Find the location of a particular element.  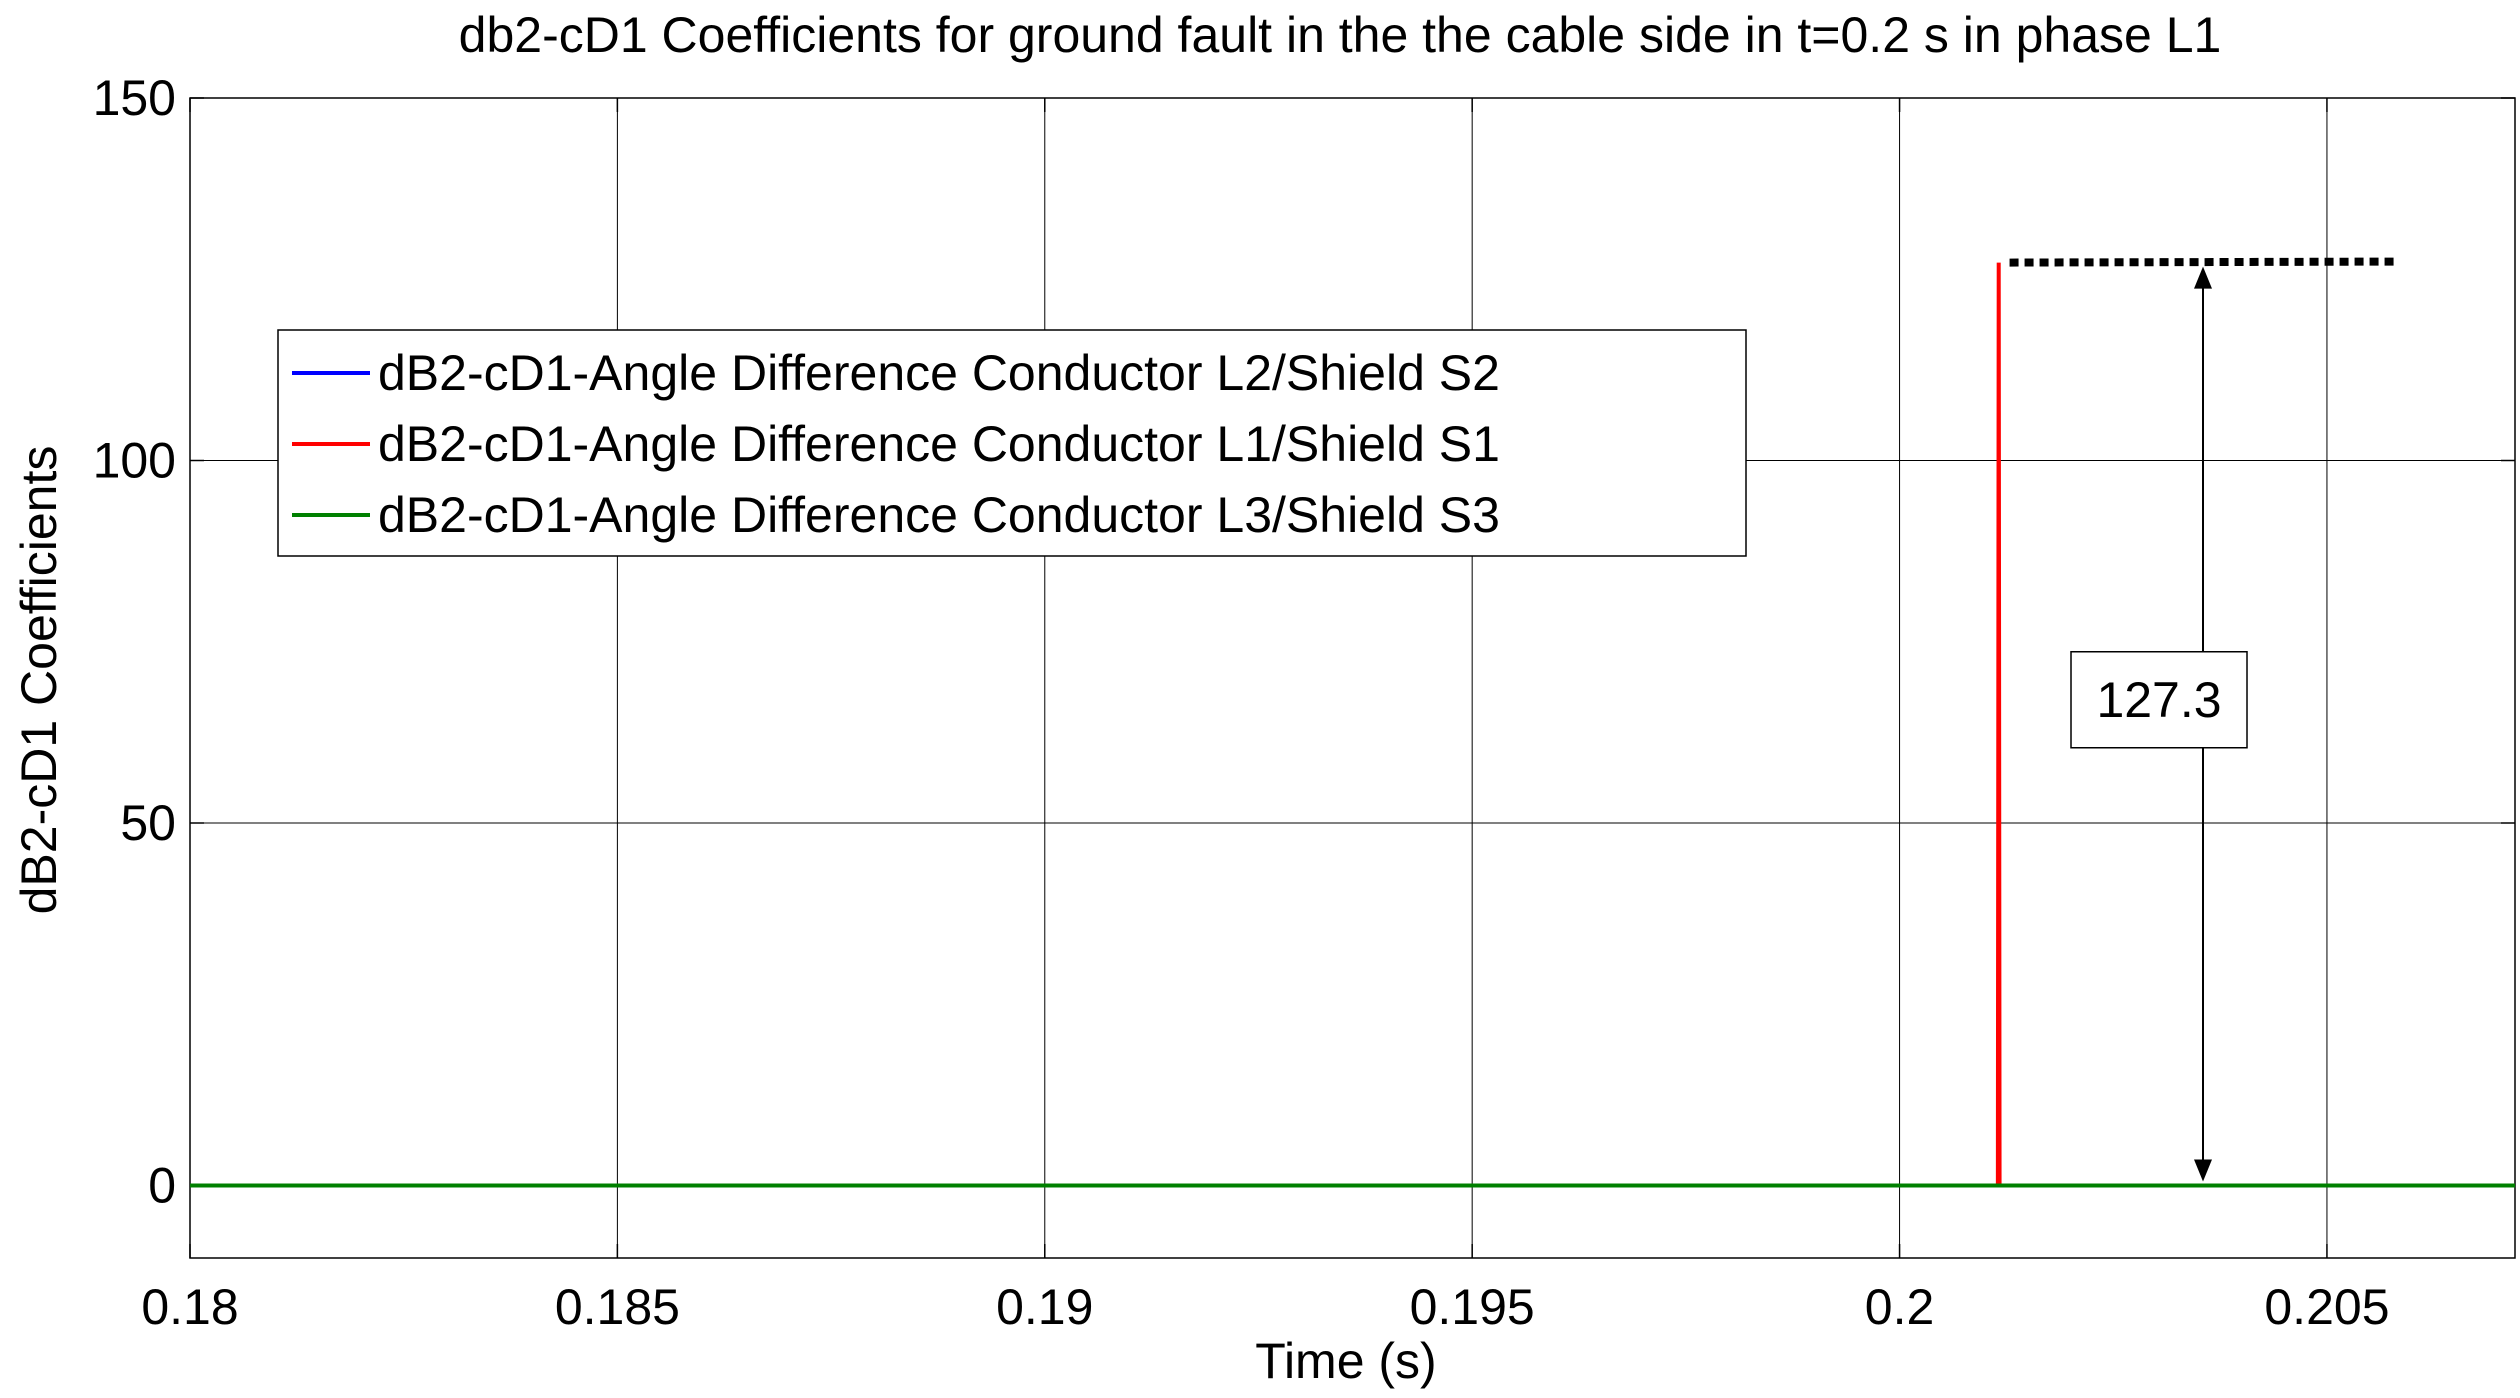

peak-label-box is located at coordinates (2159, 700).